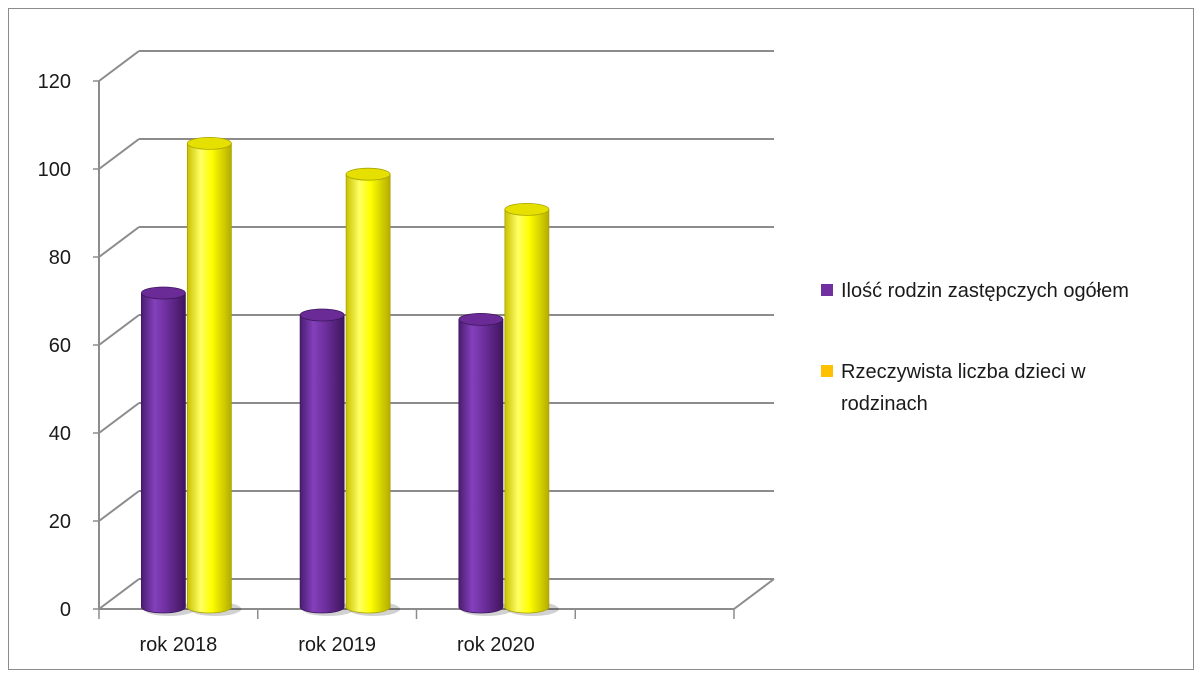 The image size is (1204, 676). Describe the element at coordinates (60, 258) in the screenshot. I see `y-tick-label: 80` at that location.